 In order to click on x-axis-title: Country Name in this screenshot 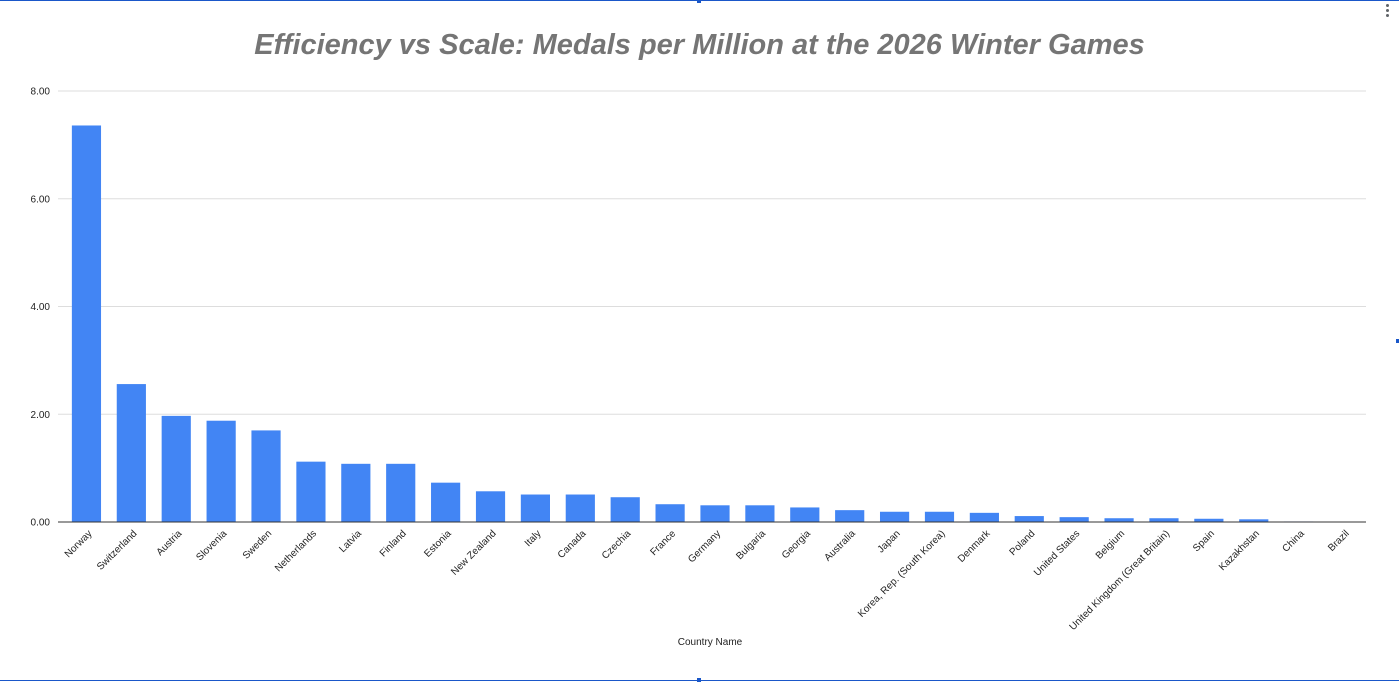, I will do `click(710, 642)`.